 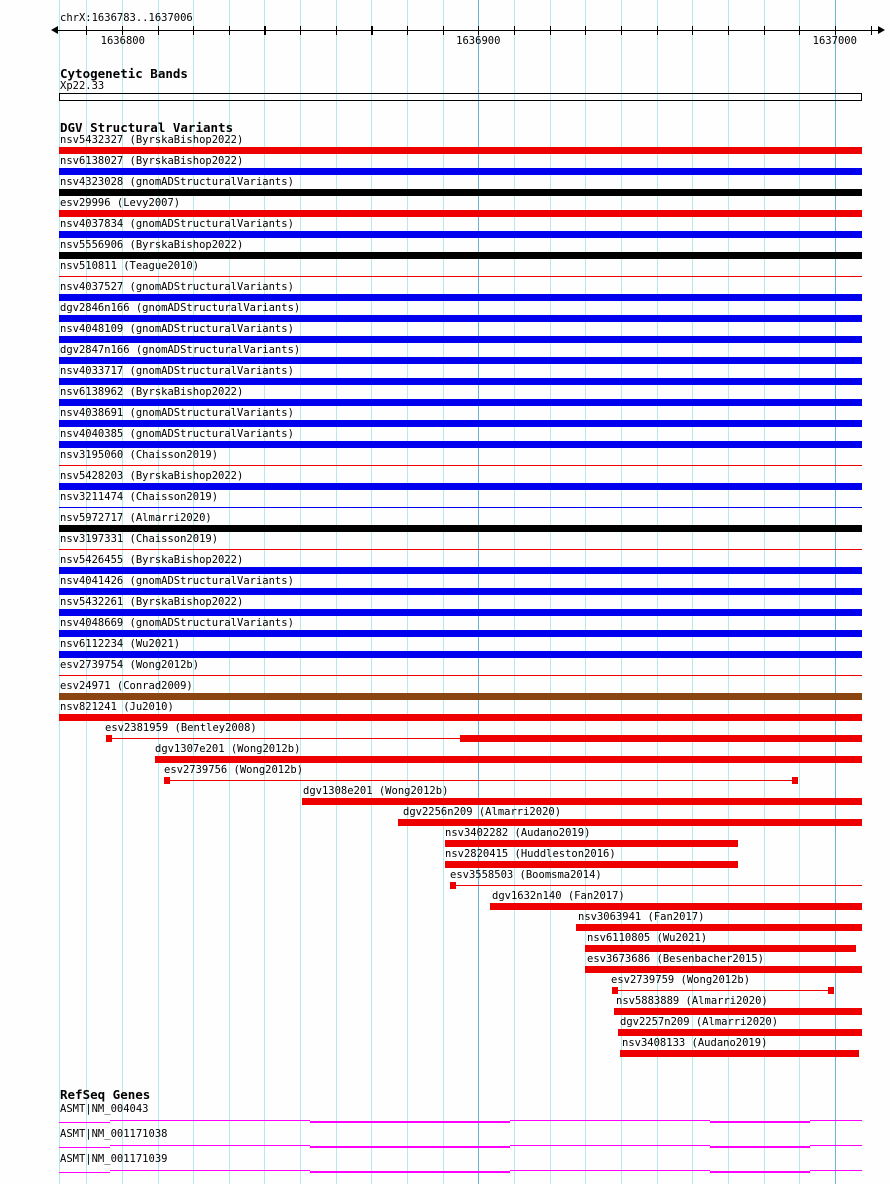 I want to click on ruler-left-arrow-icon, so click(x=54, y=30).